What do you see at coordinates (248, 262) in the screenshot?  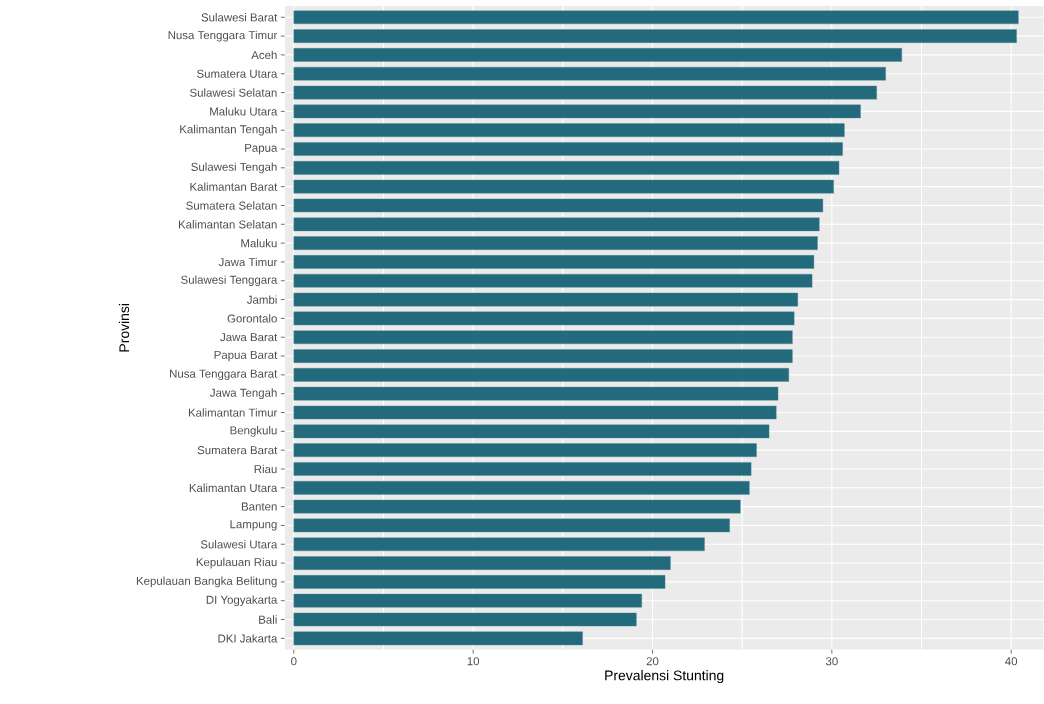 I see `y-tick-label: Jawa Timur` at bounding box center [248, 262].